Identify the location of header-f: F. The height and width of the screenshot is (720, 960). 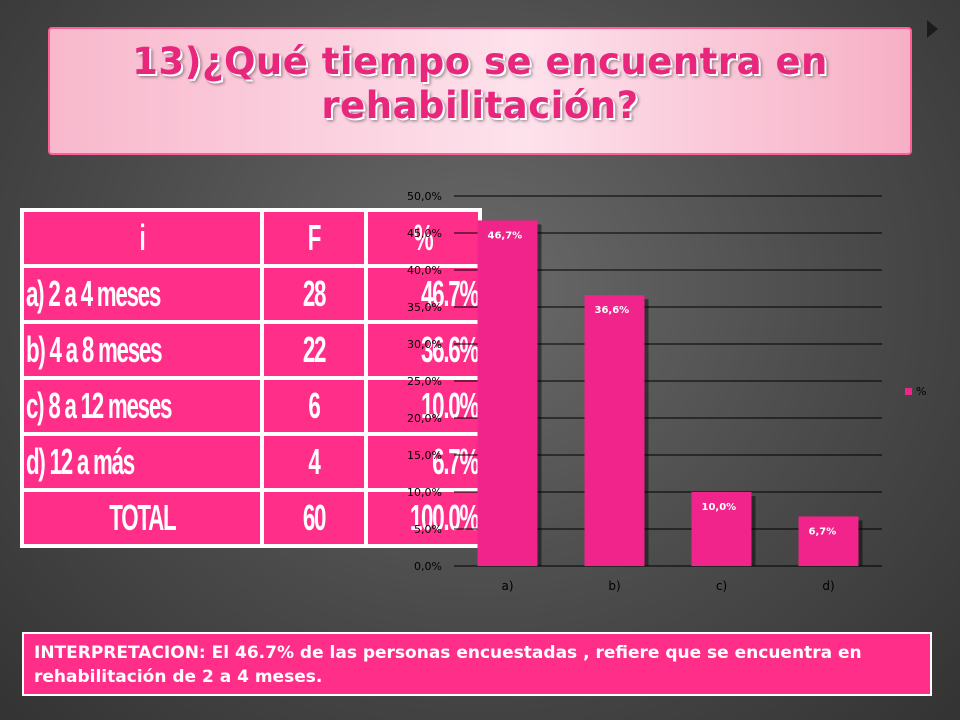
(315, 237).